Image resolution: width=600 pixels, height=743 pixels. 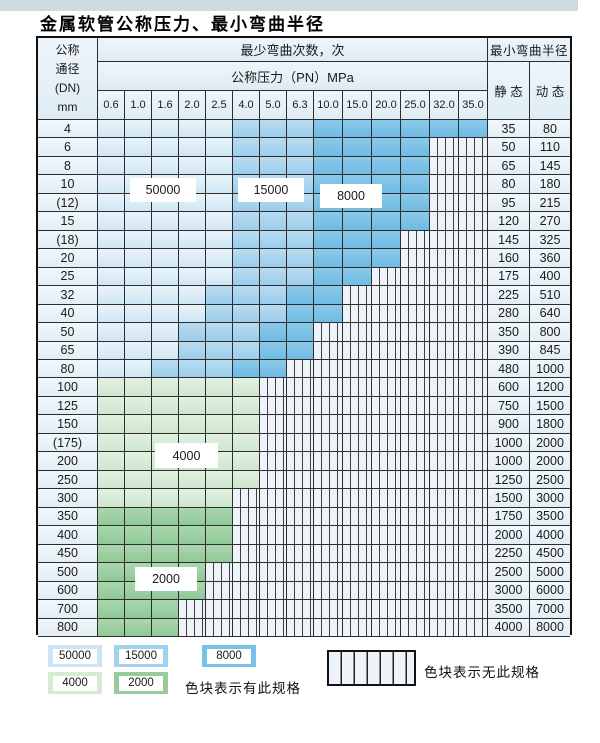 I want to click on static-radius-cell: 2250, so click(x=509, y=554).